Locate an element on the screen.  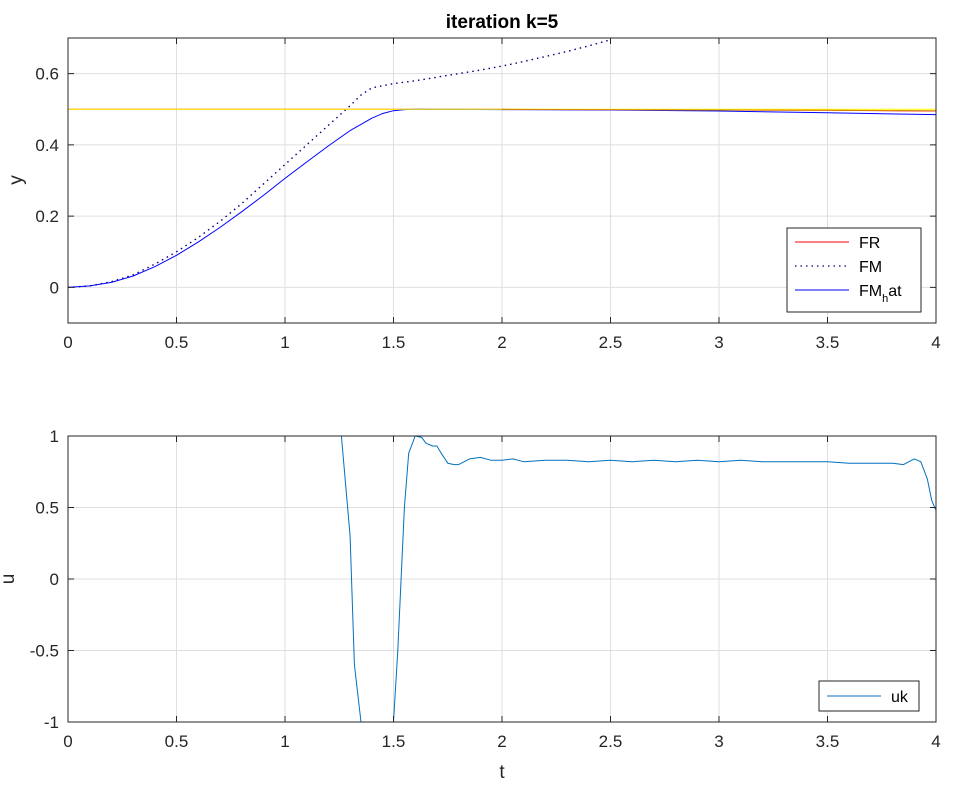
top-xtick-label: 0.5 is located at coordinates (177, 342).